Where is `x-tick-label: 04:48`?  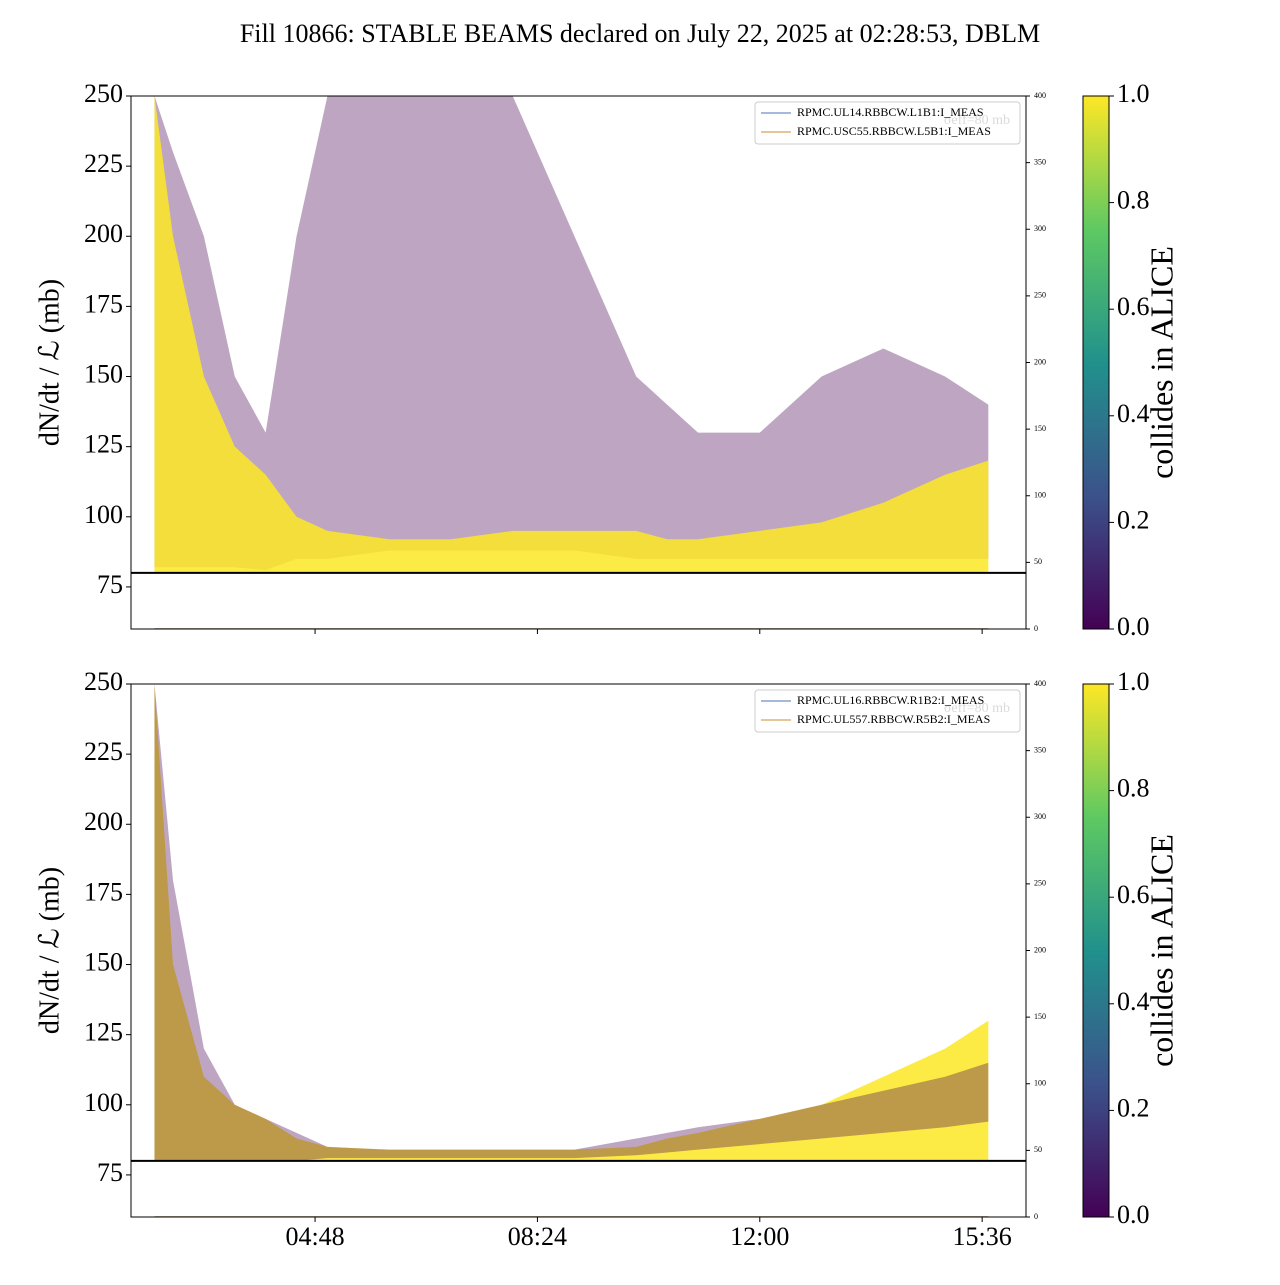
x-tick-label: 04:48 is located at coordinates (314, 1236).